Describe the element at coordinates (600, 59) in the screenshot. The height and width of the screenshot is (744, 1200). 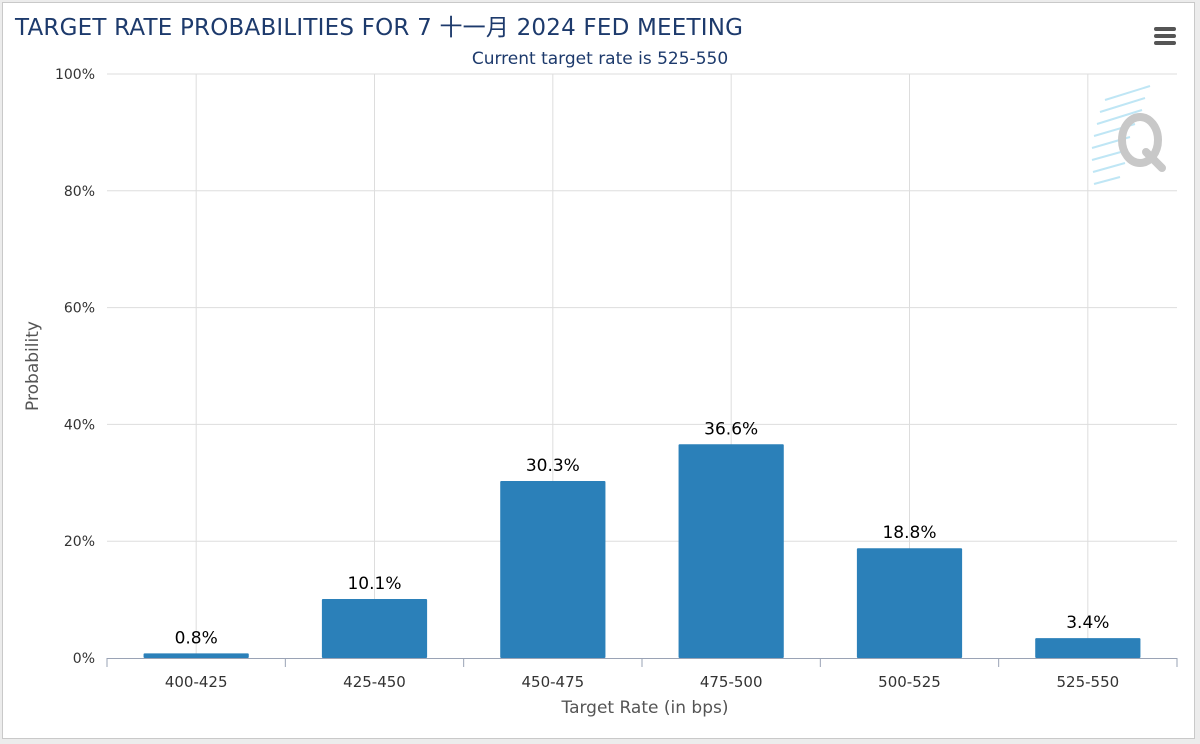
I see `chart-subtitle: Current target rate is 525-550` at that location.